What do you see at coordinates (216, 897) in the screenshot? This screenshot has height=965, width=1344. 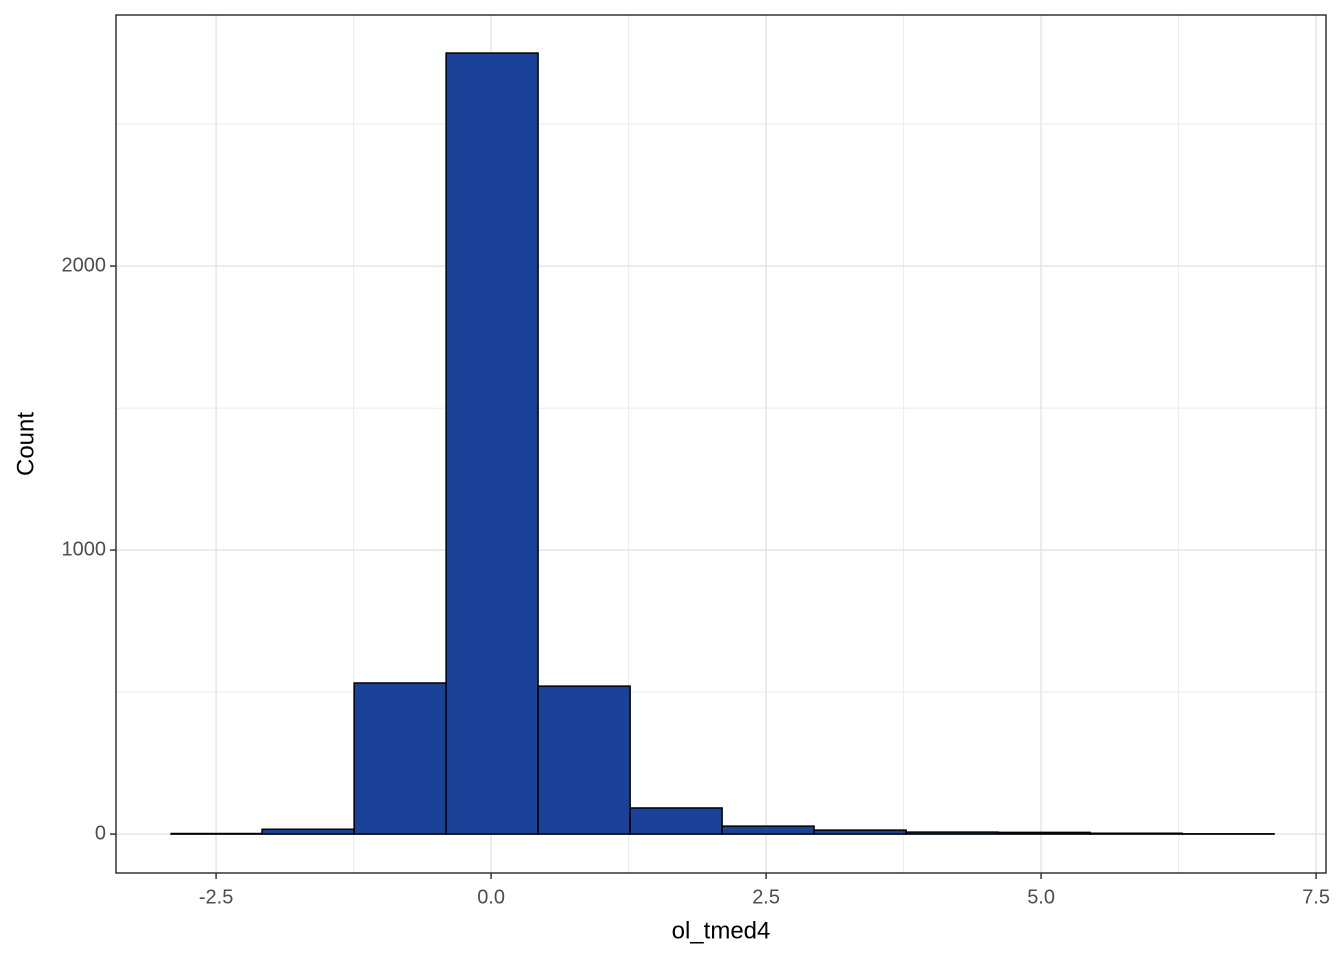 I see `x-tick-label: -2.5` at bounding box center [216, 897].